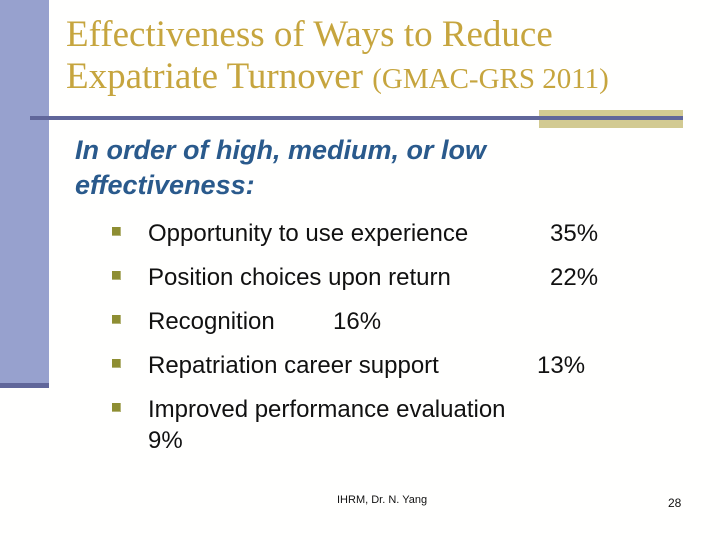  Describe the element at coordinates (309, 34) in the screenshot. I see `slide-title-line1: Effectiveness of Ways to Reduce` at that location.